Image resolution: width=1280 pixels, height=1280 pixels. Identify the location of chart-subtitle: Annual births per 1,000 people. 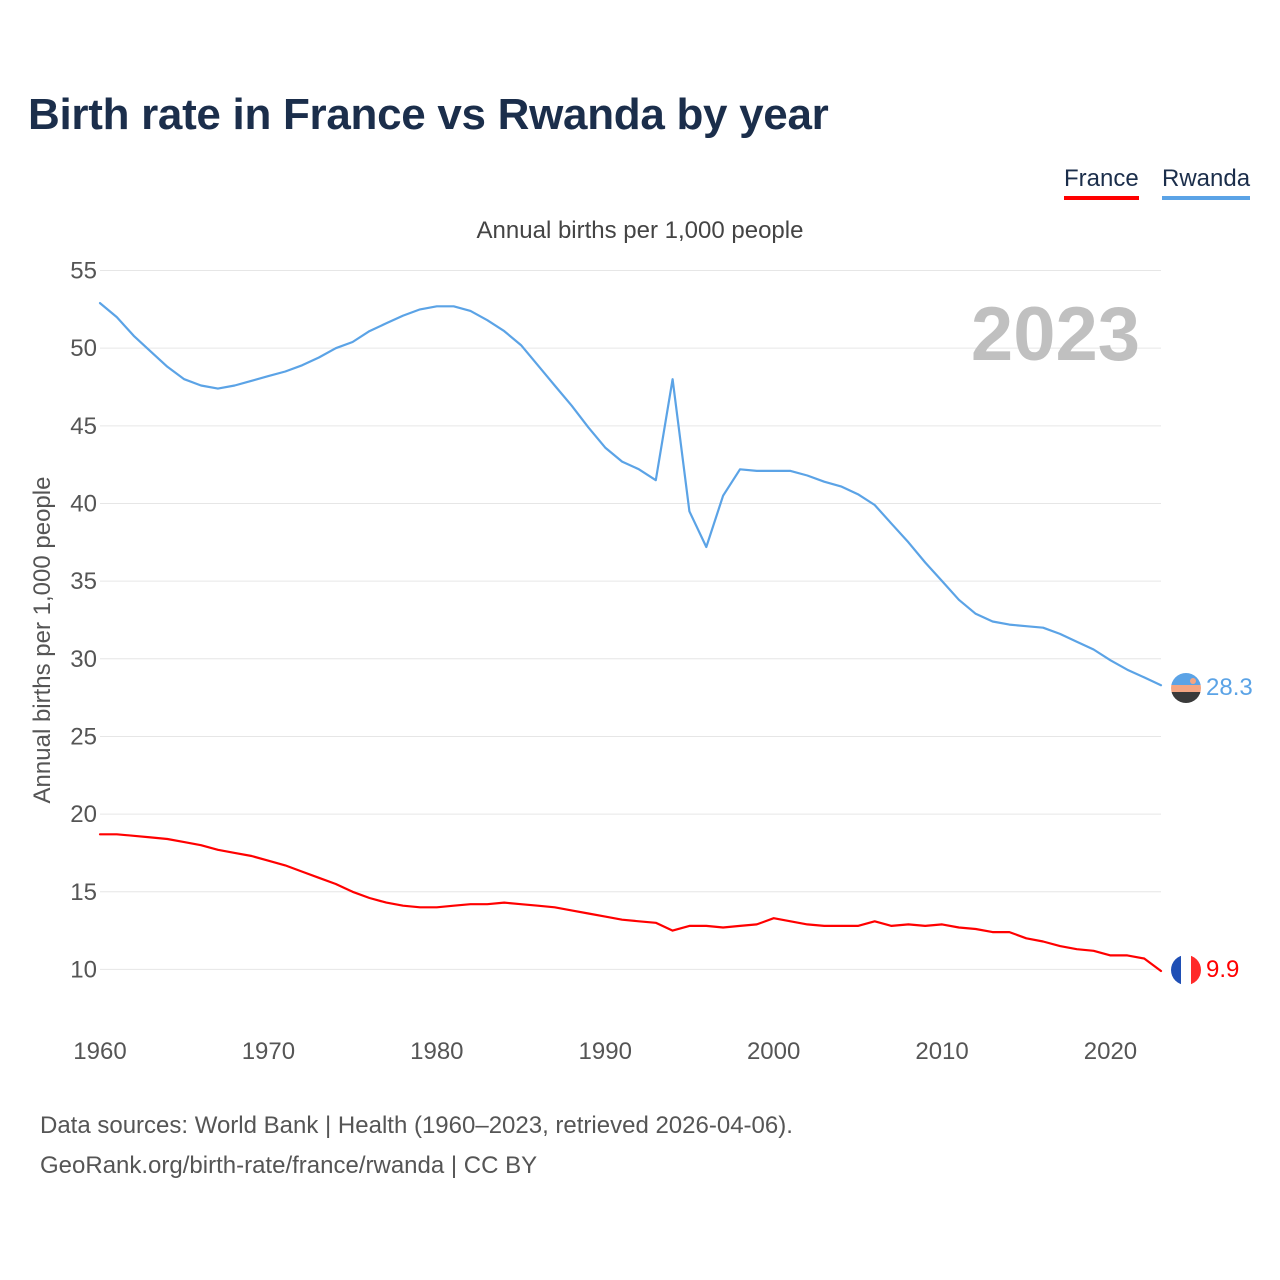
(640, 230).